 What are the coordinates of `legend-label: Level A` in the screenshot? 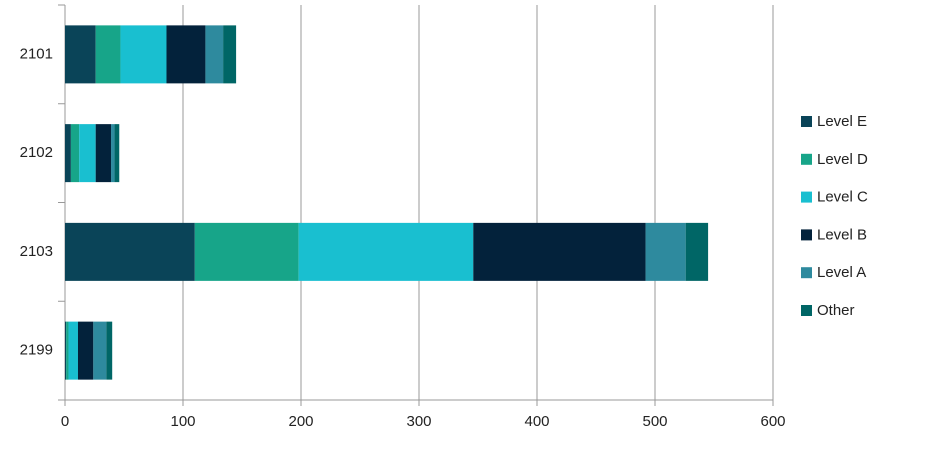 It's located at (841, 272).